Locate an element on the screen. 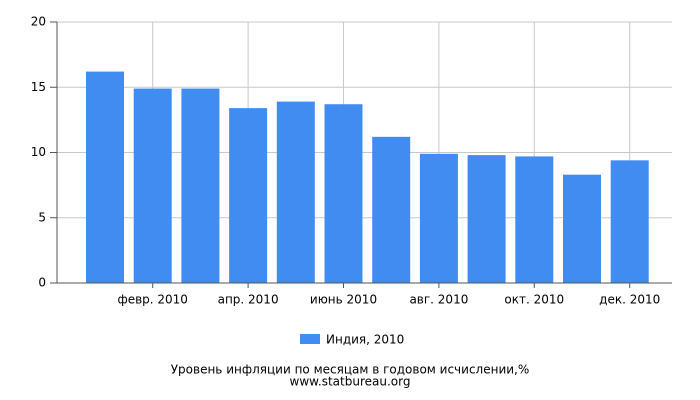 The image size is (700, 400). x-tick-label: июнь 2010 is located at coordinates (343, 300).